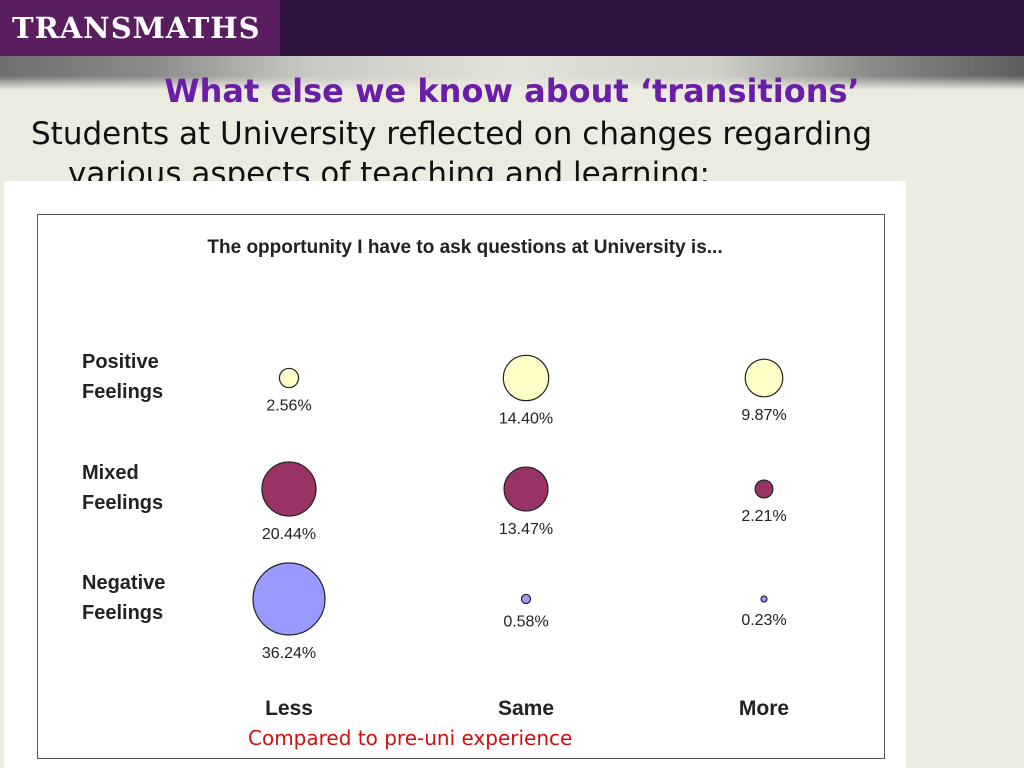  Describe the element at coordinates (289, 534) in the screenshot. I see `data-label: 20.44%` at that location.